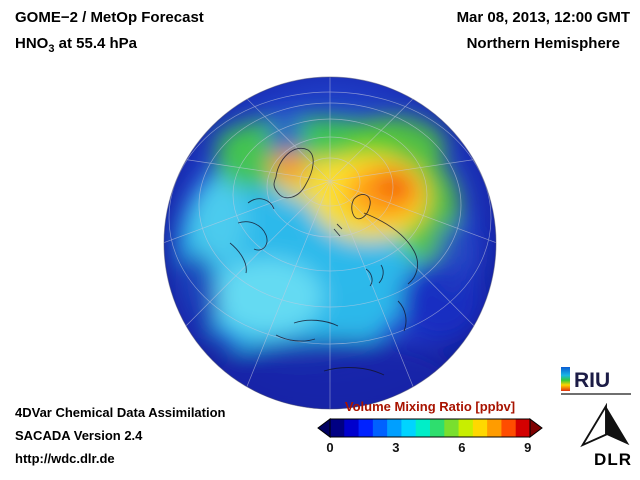 Image resolution: width=640 pixels, height=480 pixels. Describe the element at coordinates (324, 428) in the screenshot. I see `colorbar-underflow-arrow` at that location.